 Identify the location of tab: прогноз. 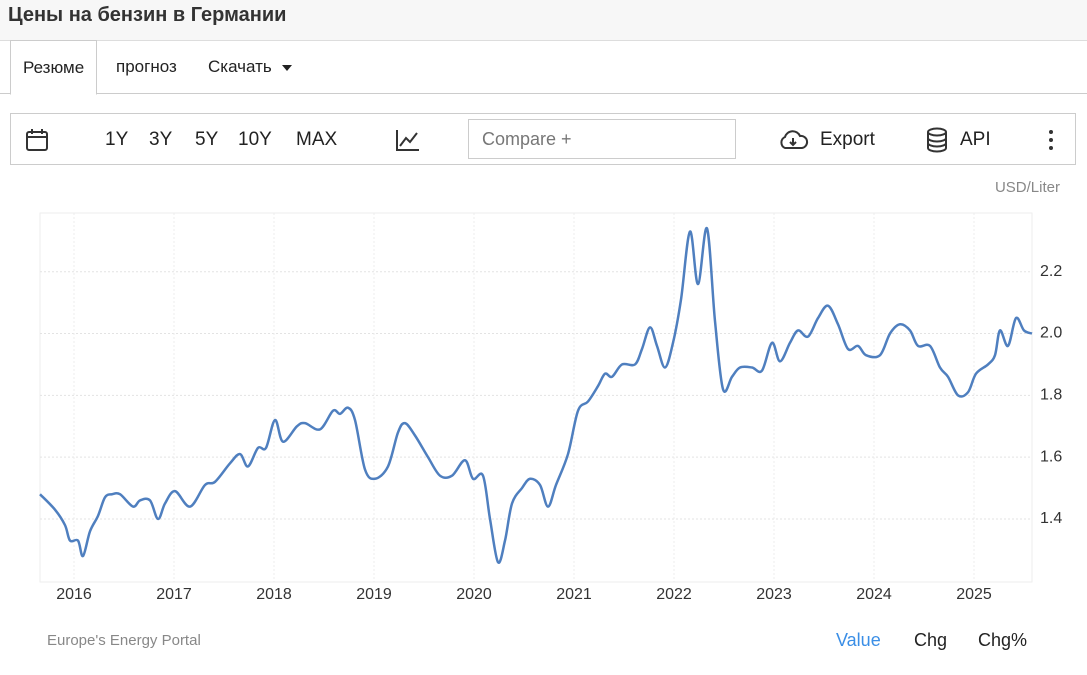
(146, 66).